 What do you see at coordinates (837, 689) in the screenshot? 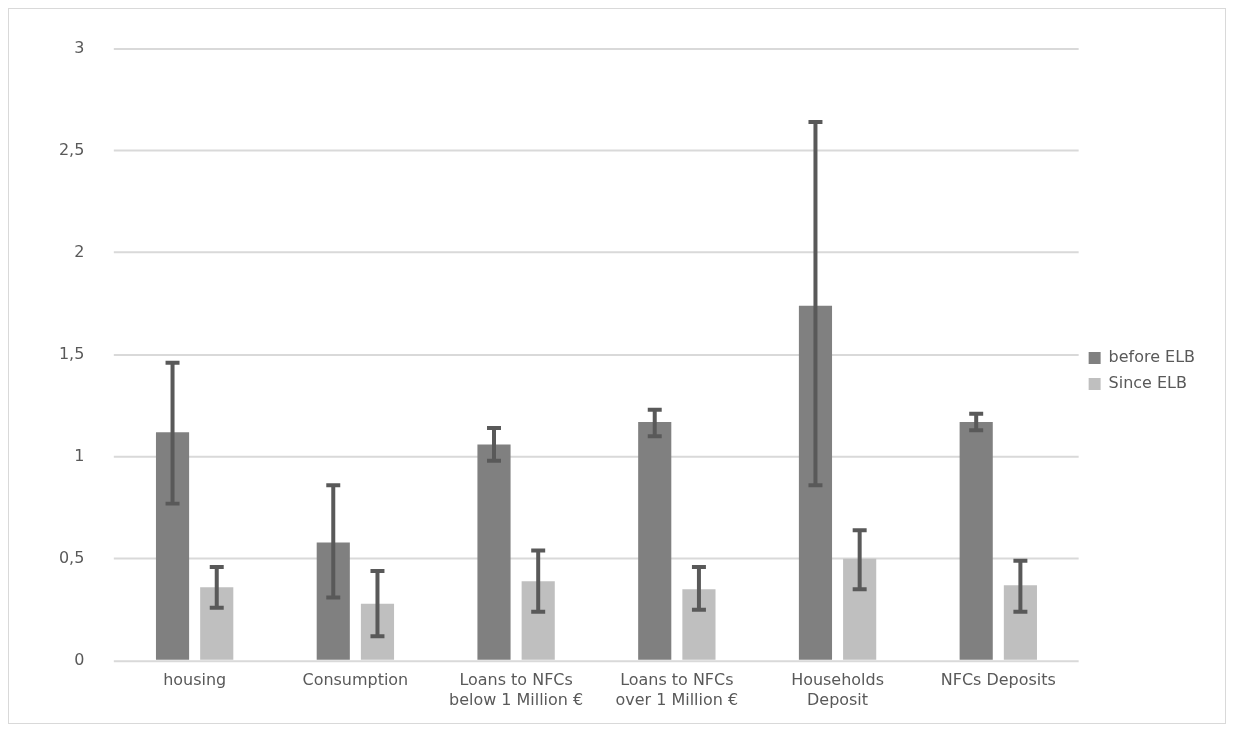
I see `x-tick-label: Households Deposit` at bounding box center [837, 689].